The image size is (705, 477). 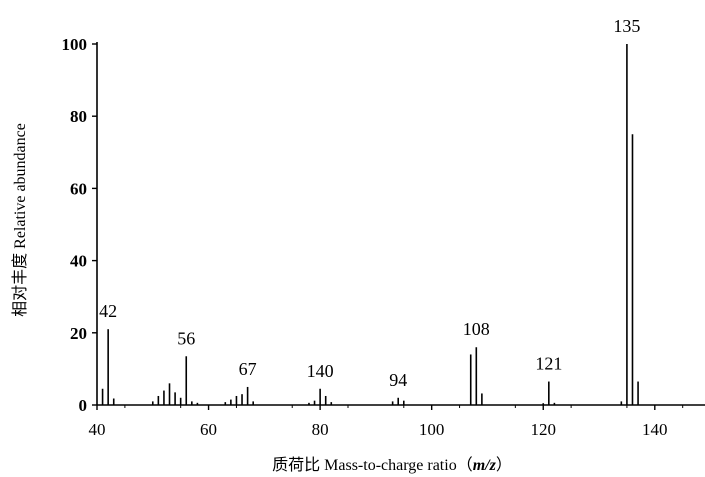 I want to click on peak-label: 108, so click(x=476, y=329).